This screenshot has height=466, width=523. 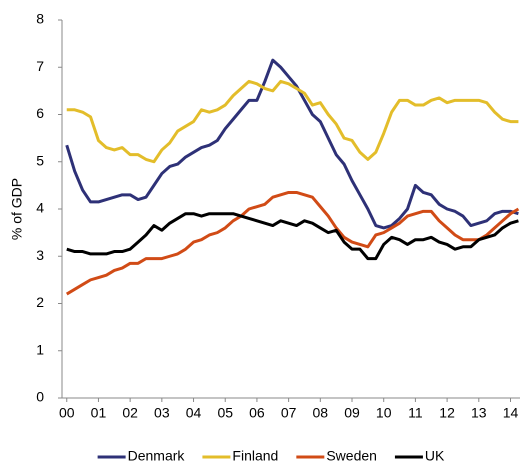 I want to click on x-tick-label: 13, so click(x=479, y=413).